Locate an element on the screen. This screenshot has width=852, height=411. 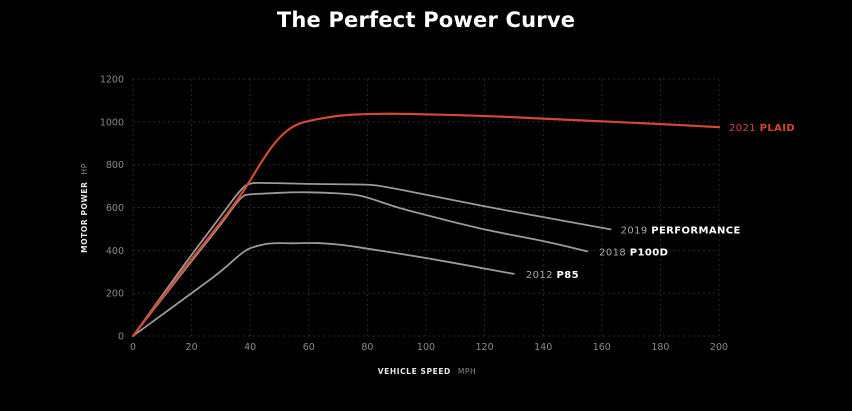
x-axis-ticks: 0 20 40 60 80 100 120 140 160 180 200 is located at coordinates (429, 347).